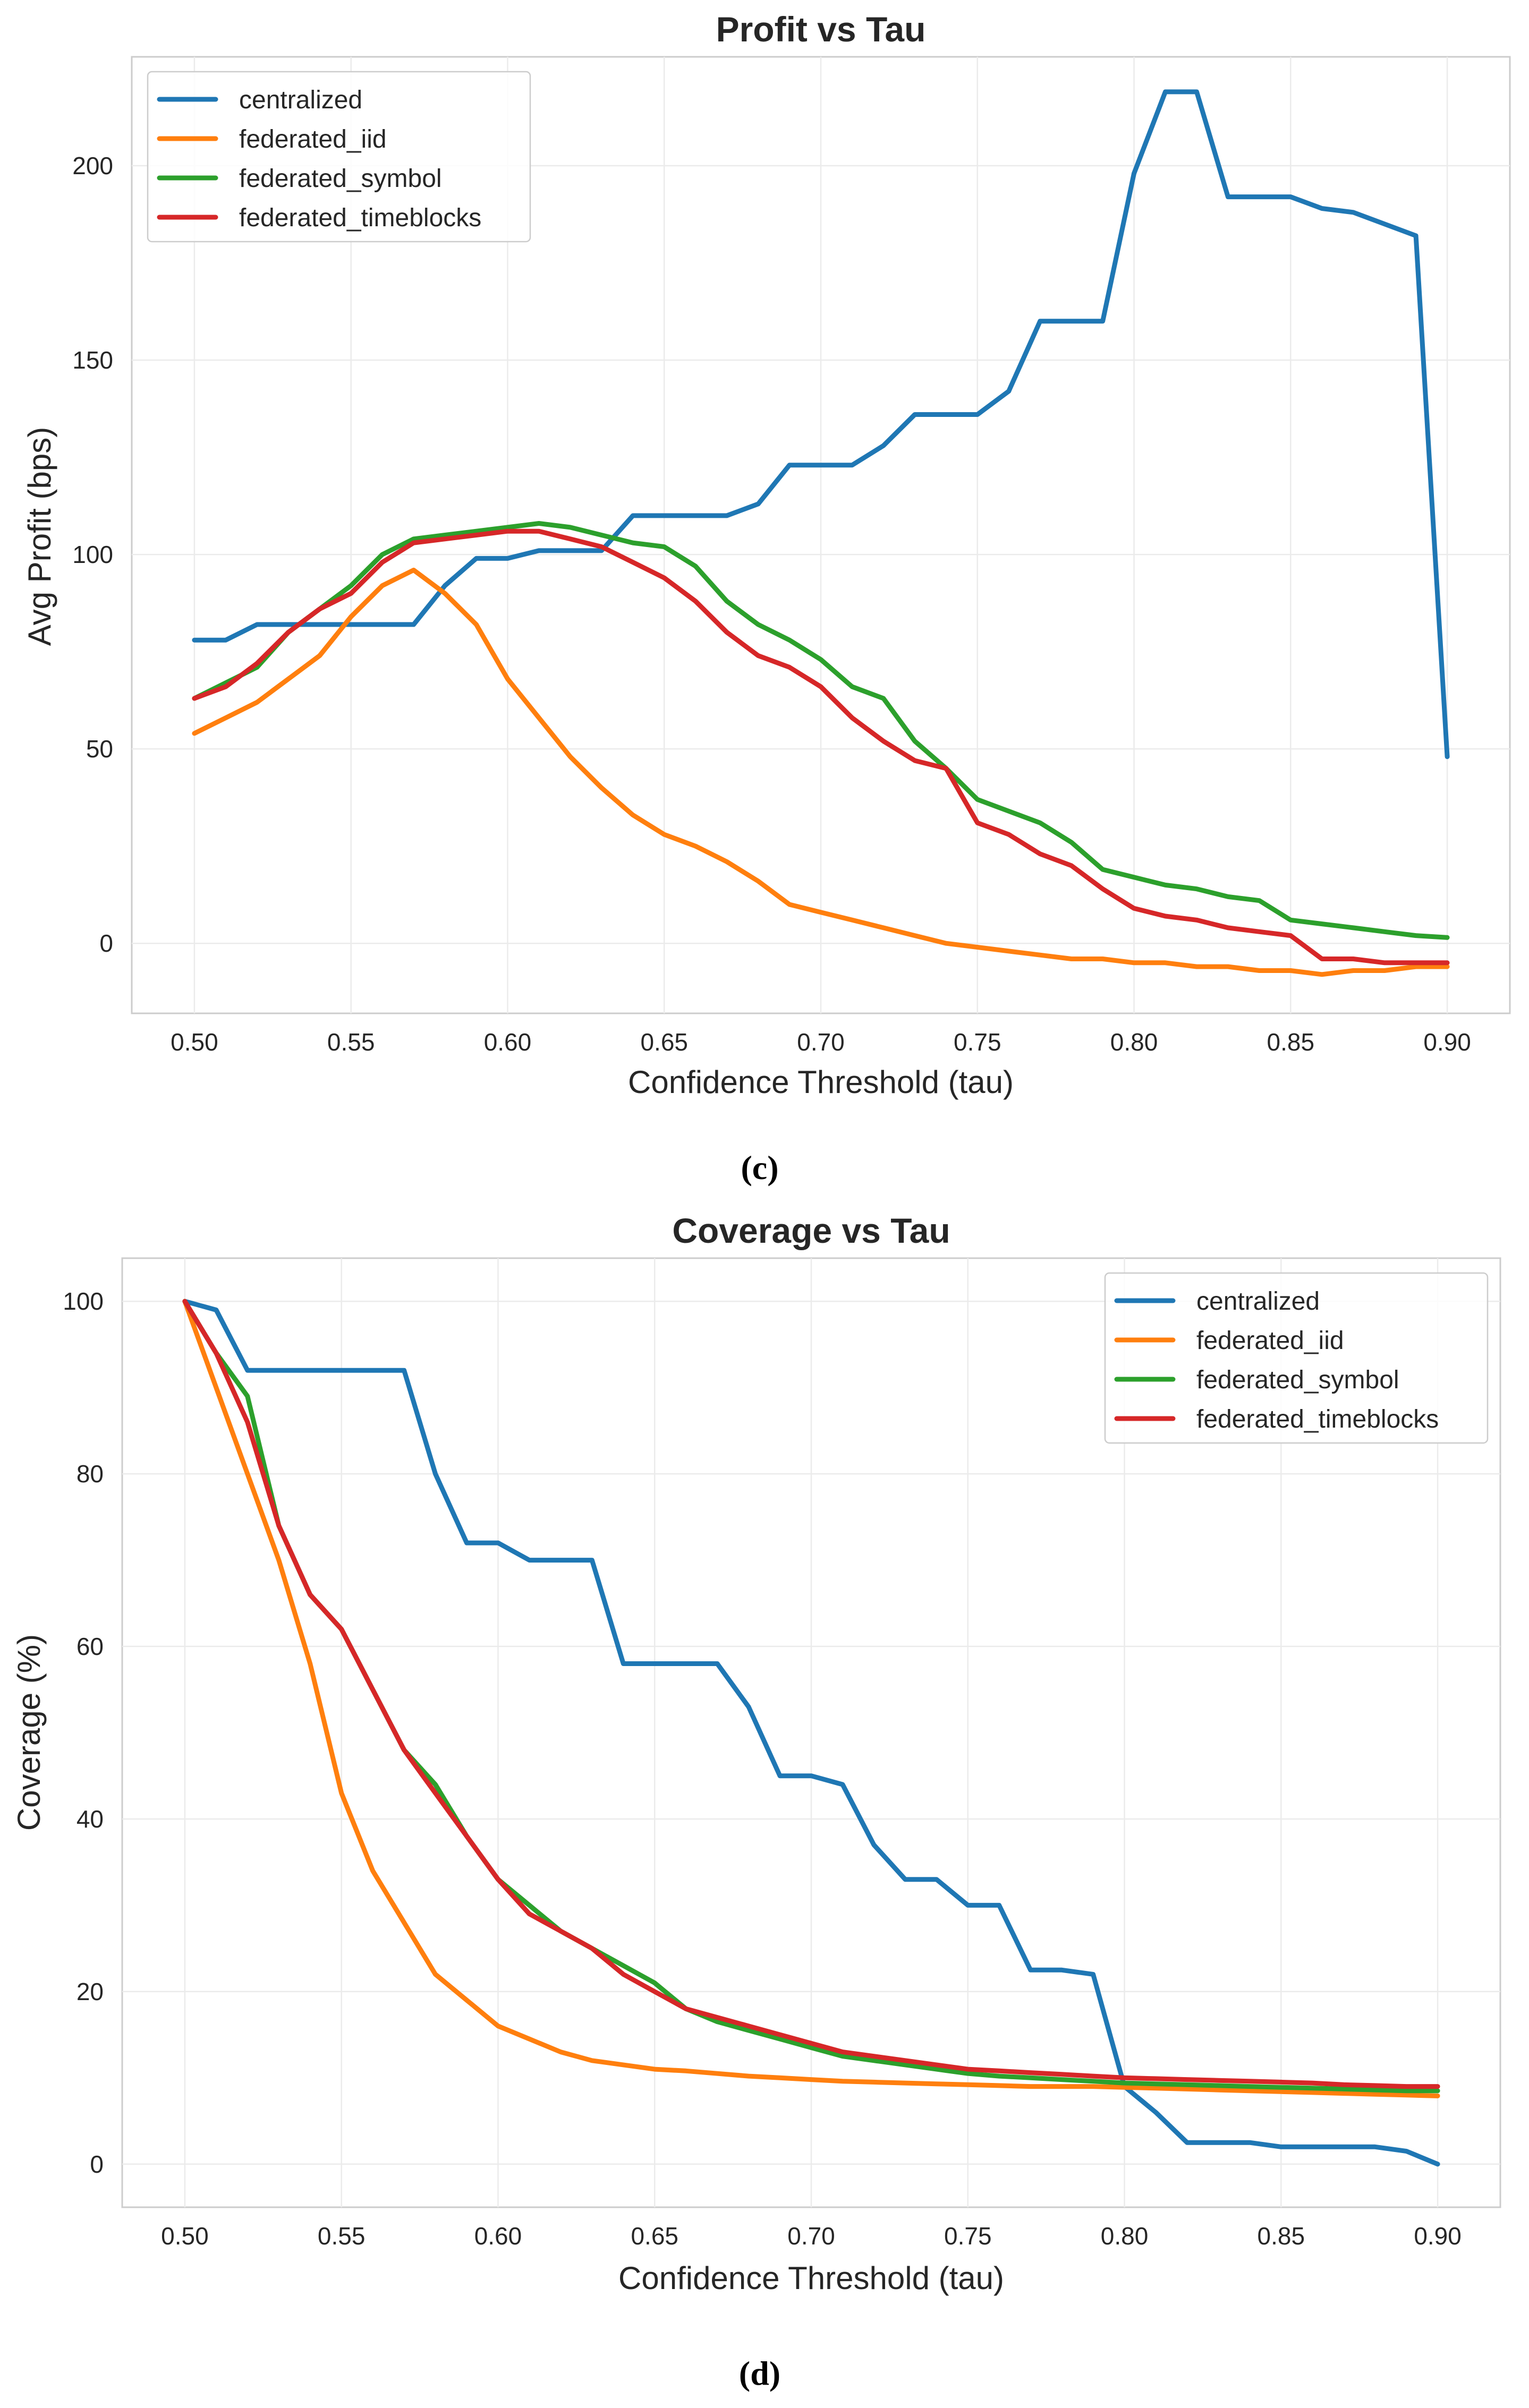 The width and height of the screenshot is (1529, 2408). What do you see at coordinates (29, 1732) in the screenshot?
I see `y-axis-label: Coverage (%)` at bounding box center [29, 1732].